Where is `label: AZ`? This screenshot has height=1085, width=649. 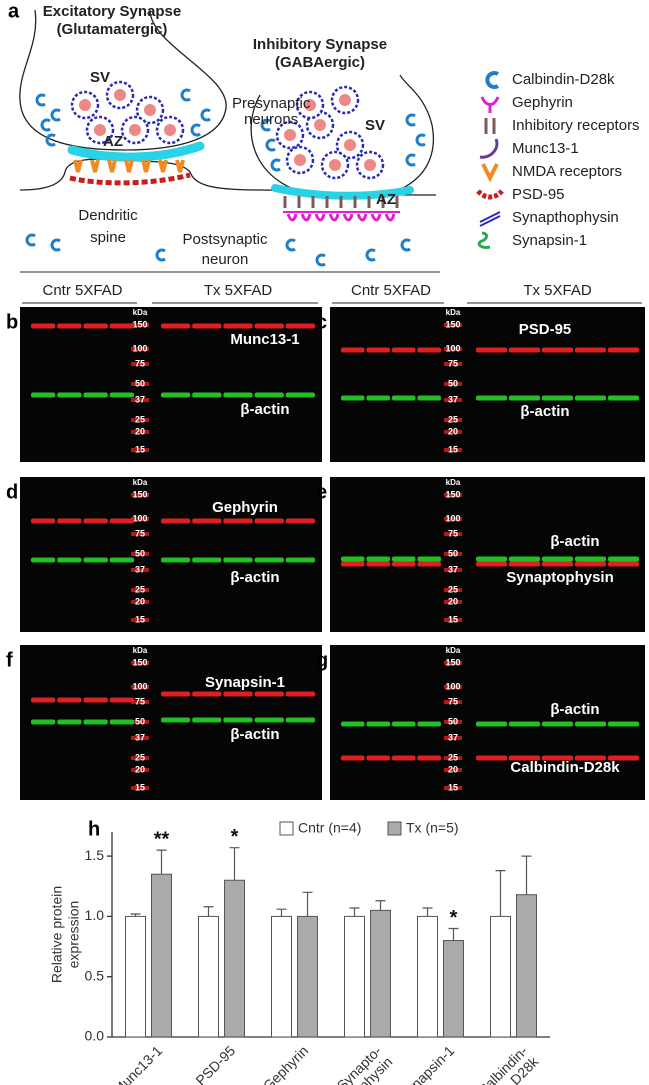 label: AZ is located at coordinates (386, 199).